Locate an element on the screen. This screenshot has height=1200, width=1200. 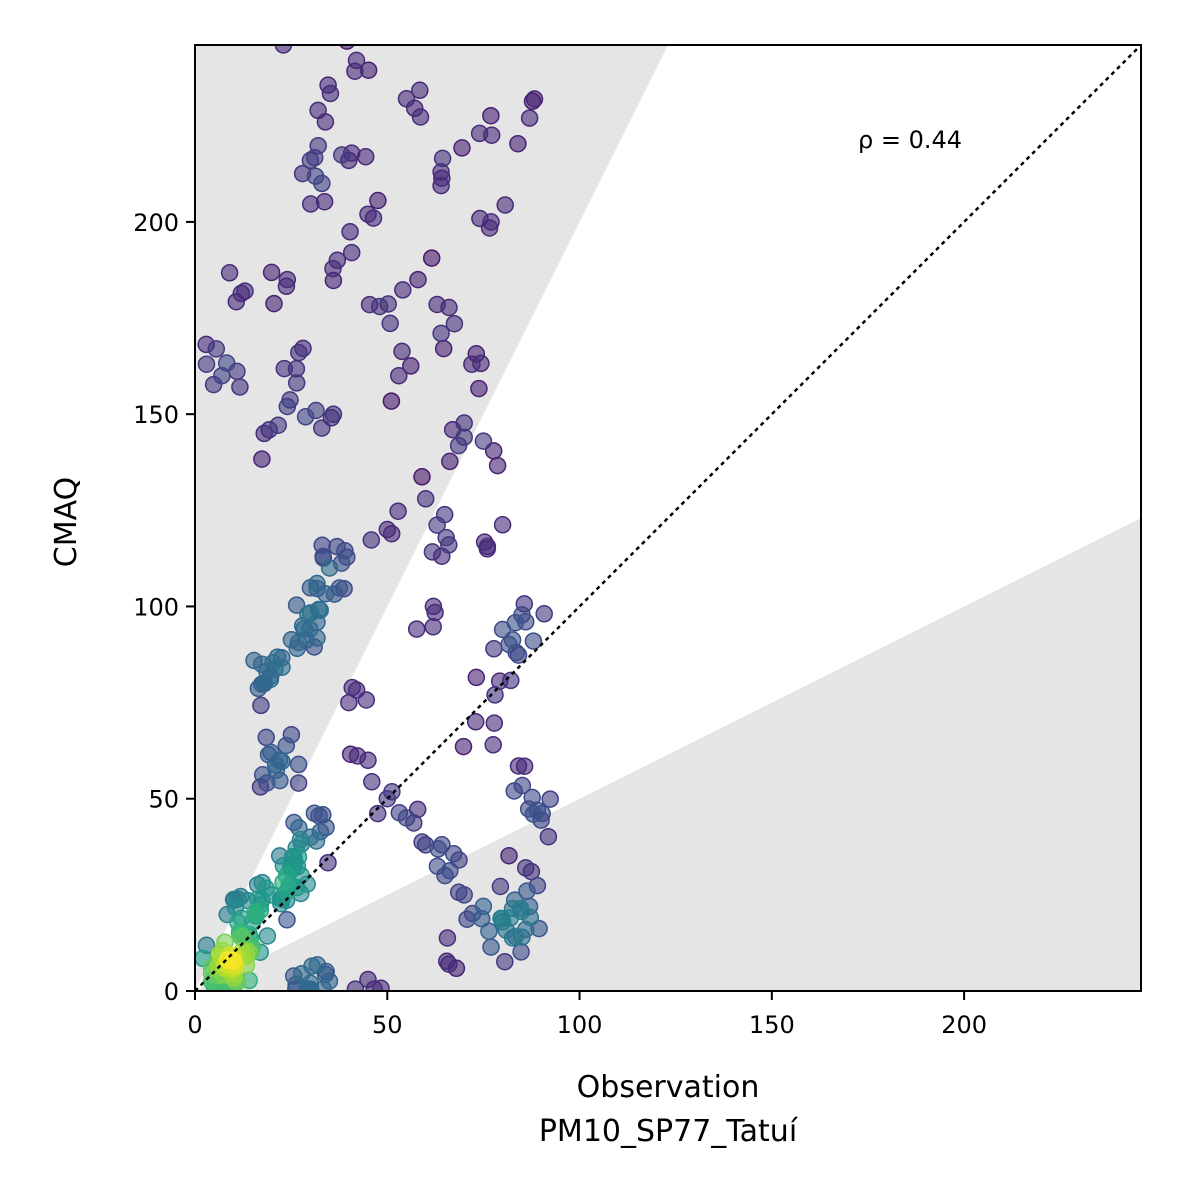
y-tick-label: 100 is located at coordinates (156, 607).